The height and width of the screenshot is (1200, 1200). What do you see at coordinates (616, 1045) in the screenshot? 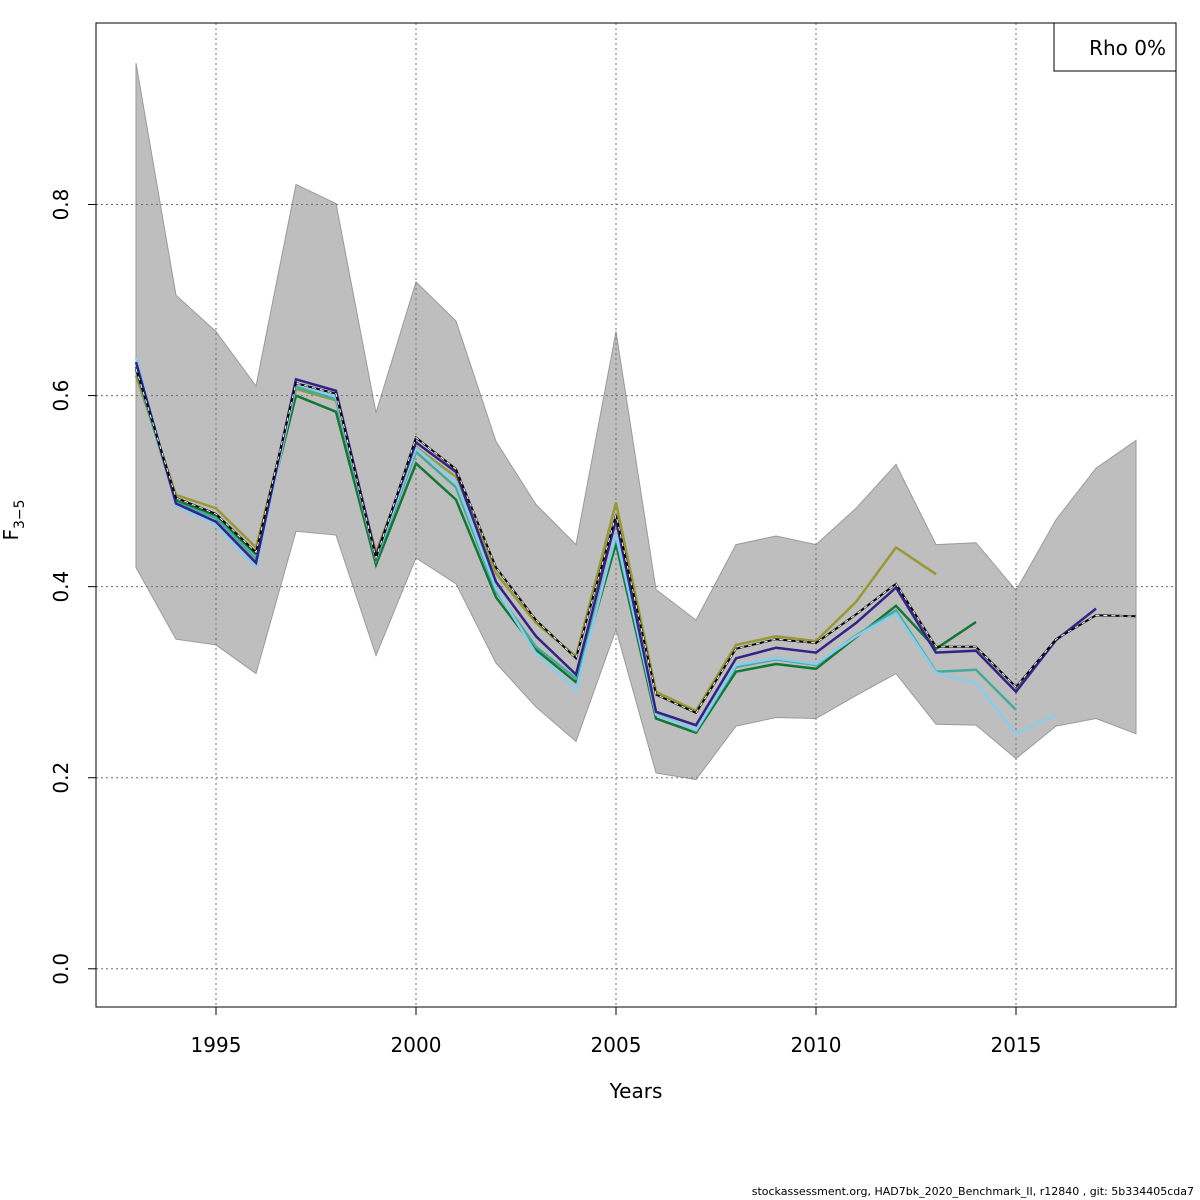
I see `x-tick-label: 2005` at bounding box center [616, 1045].